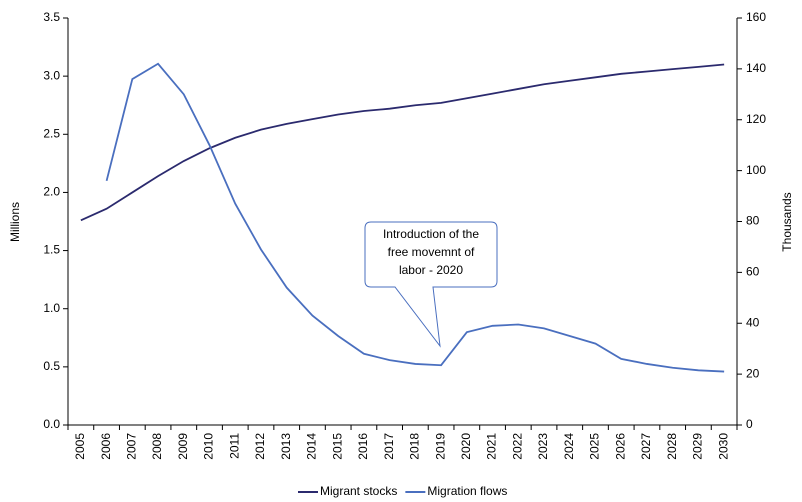  Describe the element at coordinates (595, 446) in the screenshot. I see `x-tick-label: 2025` at that location.